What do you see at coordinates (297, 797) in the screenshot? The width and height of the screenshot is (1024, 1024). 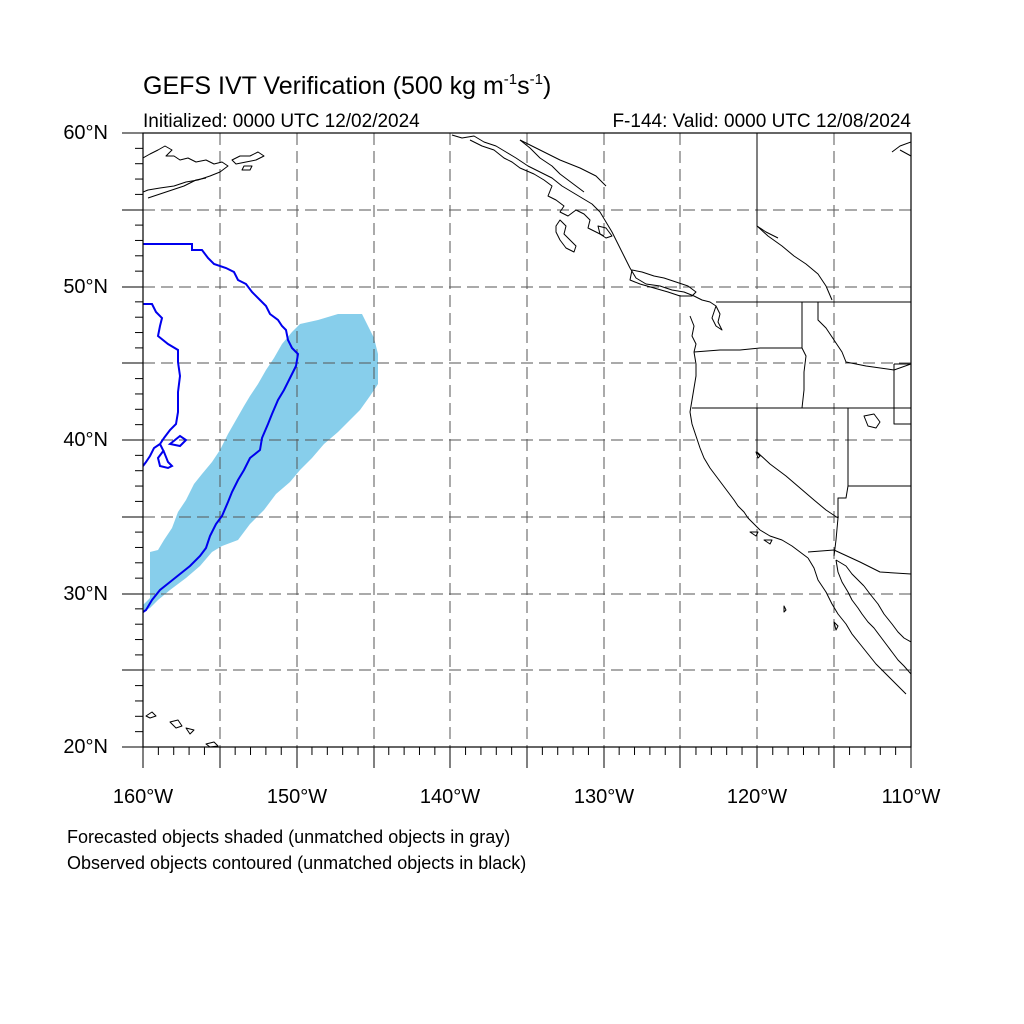 I see `lon-label-150w: 150°W` at bounding box center [297, 797].